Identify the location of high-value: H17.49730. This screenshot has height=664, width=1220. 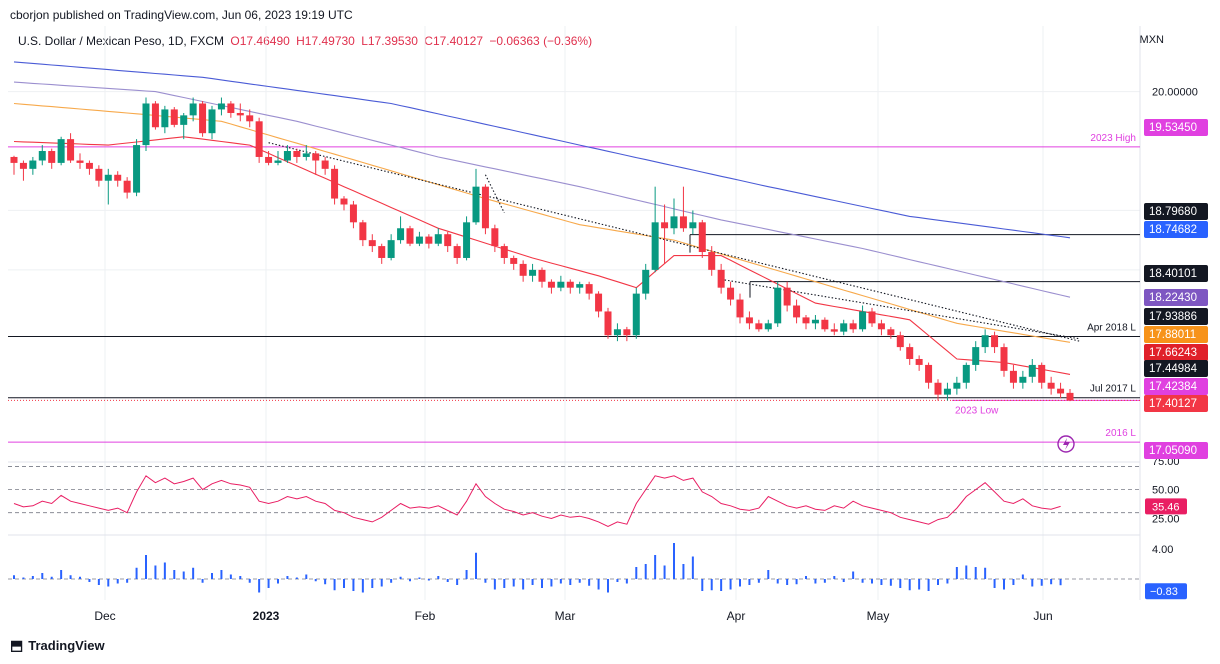
(325, 41).